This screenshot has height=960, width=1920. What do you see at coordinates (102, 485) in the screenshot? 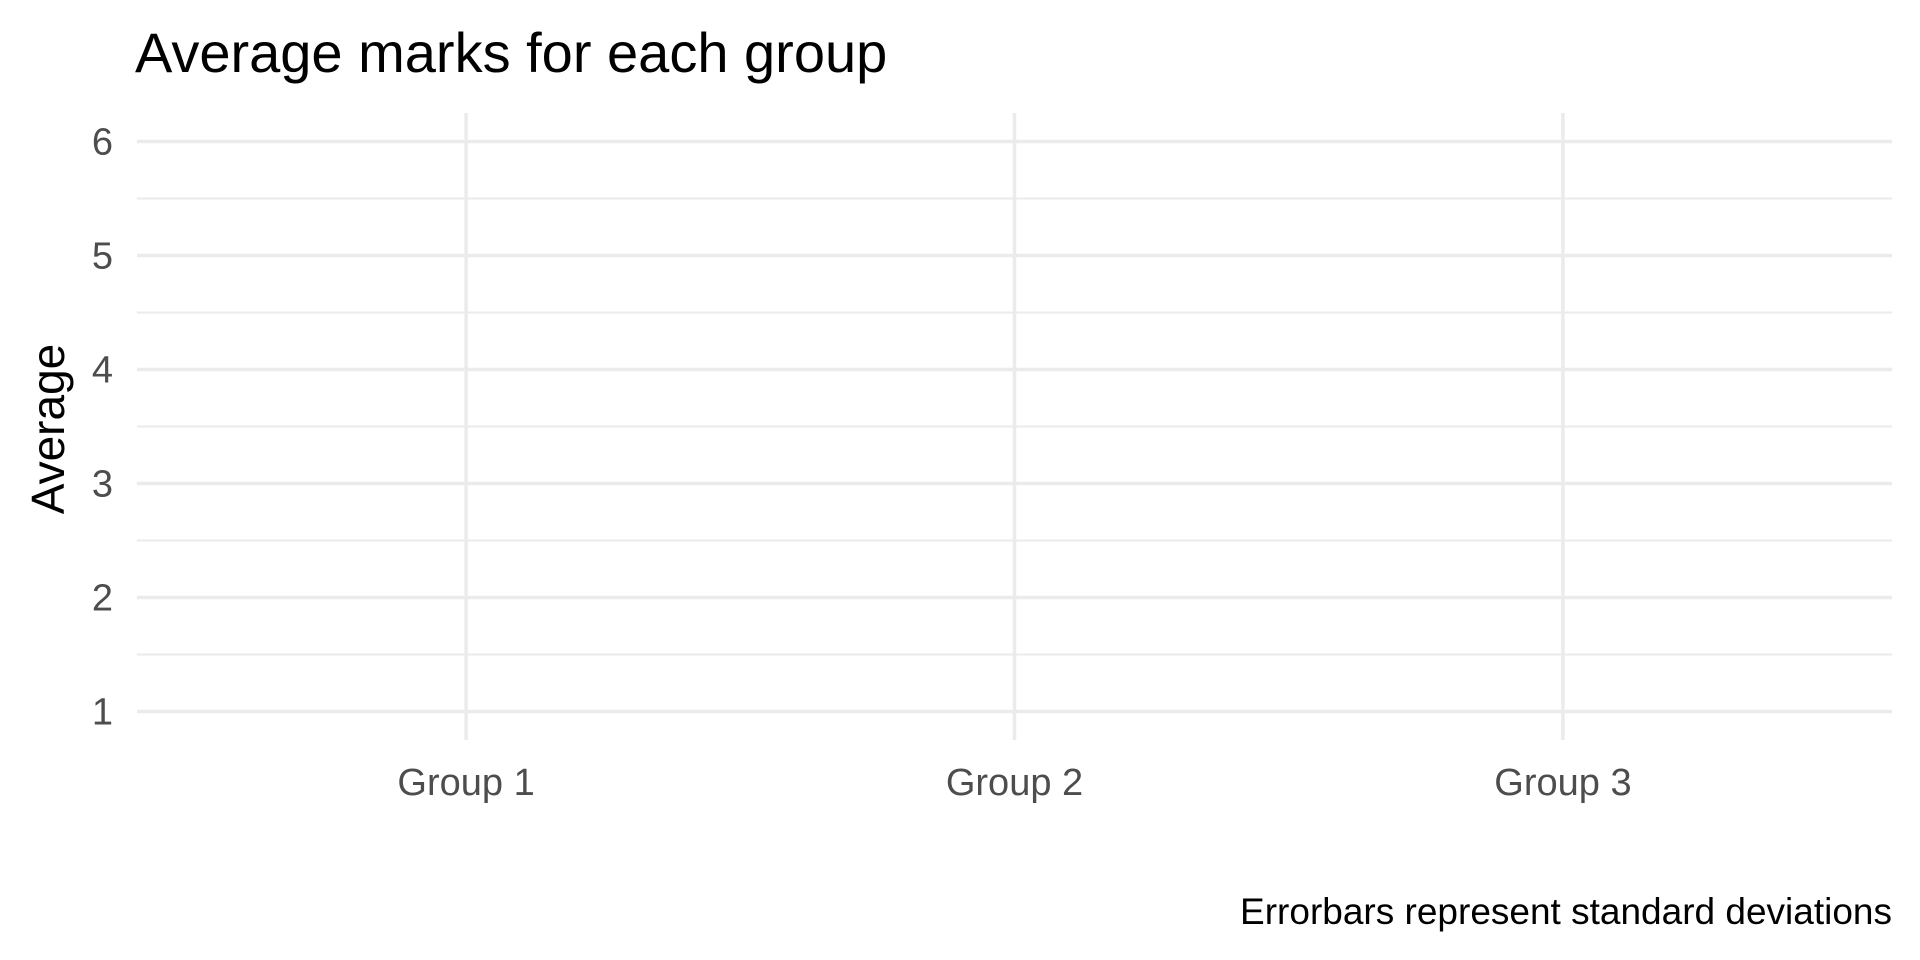
I see `y-tick-label: 3` at bounding box center [102, 485].